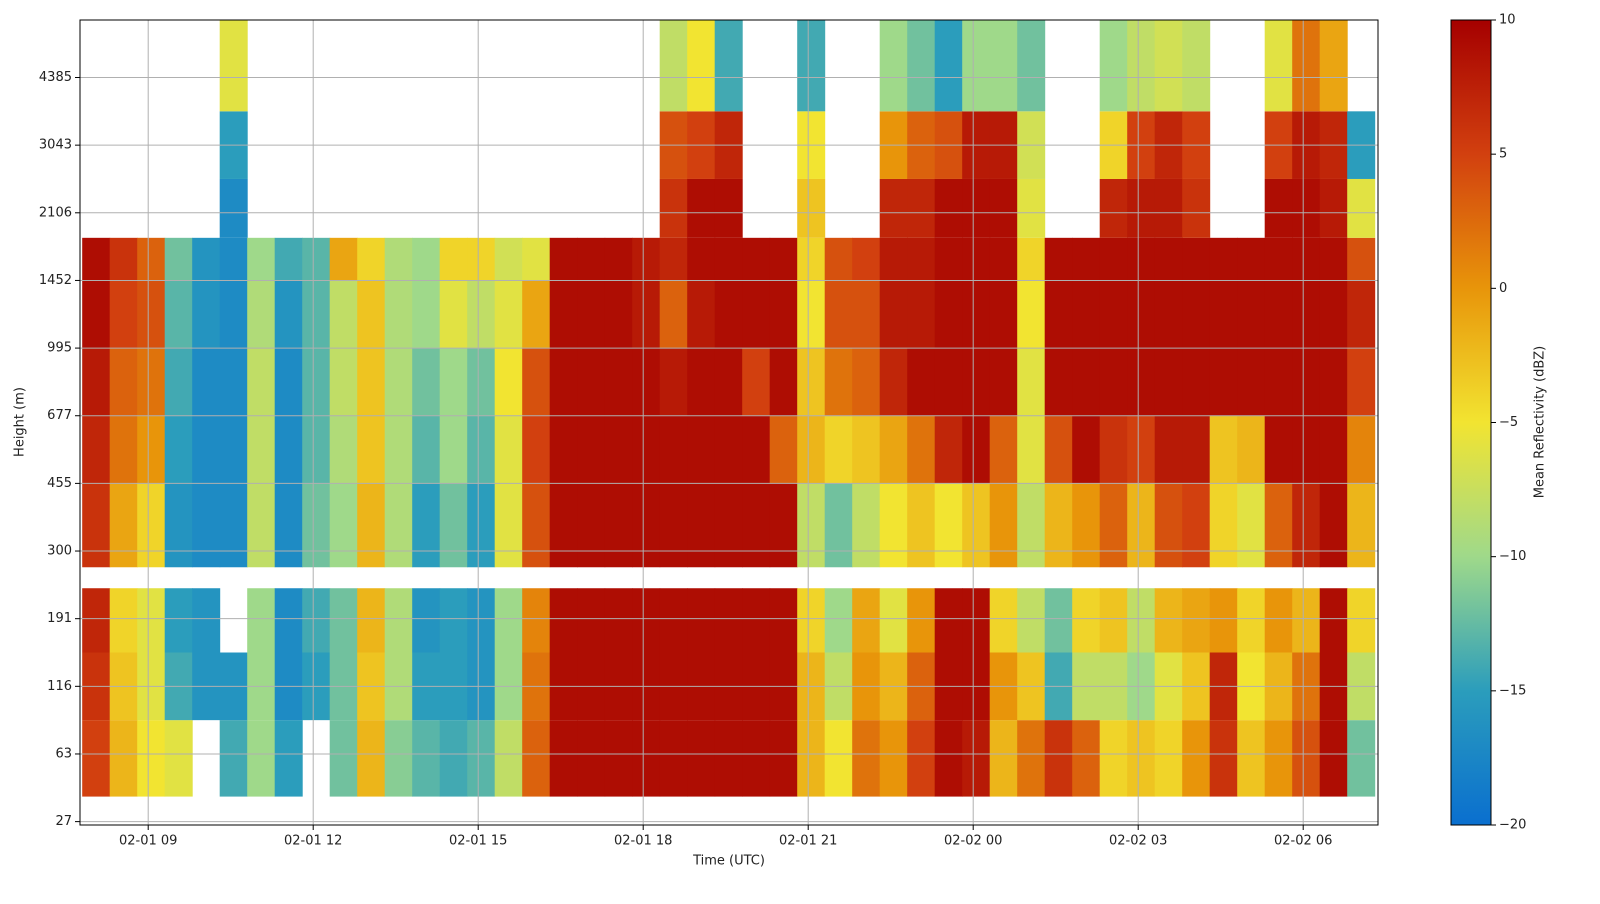  I want to click on colorbar-tick-label: 0, so click(1503, 288).